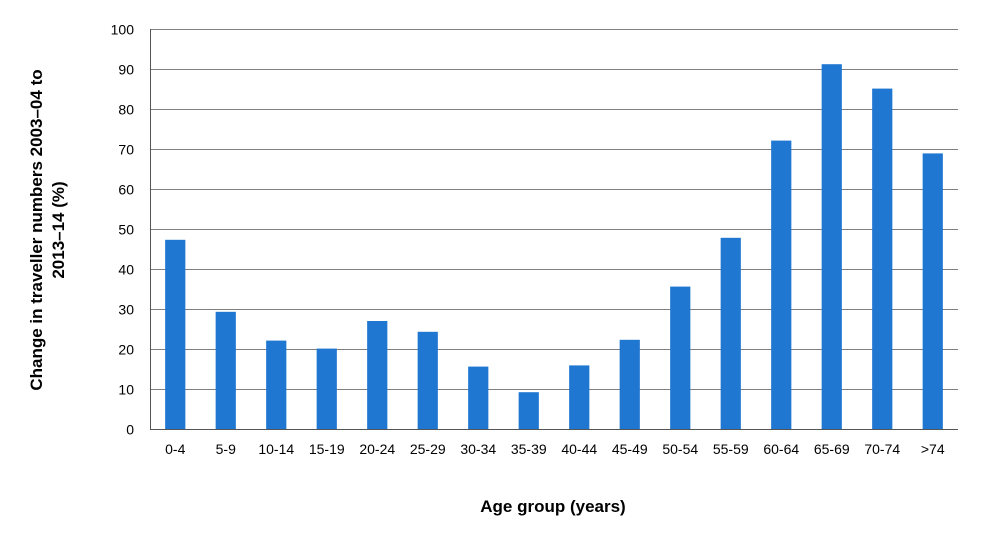 This screenshot has width=986, height=545. What do you see at coordinates (126, 310) in the screenshot?
I see `y-tick-label: 30` at bounding box center [126, 310].